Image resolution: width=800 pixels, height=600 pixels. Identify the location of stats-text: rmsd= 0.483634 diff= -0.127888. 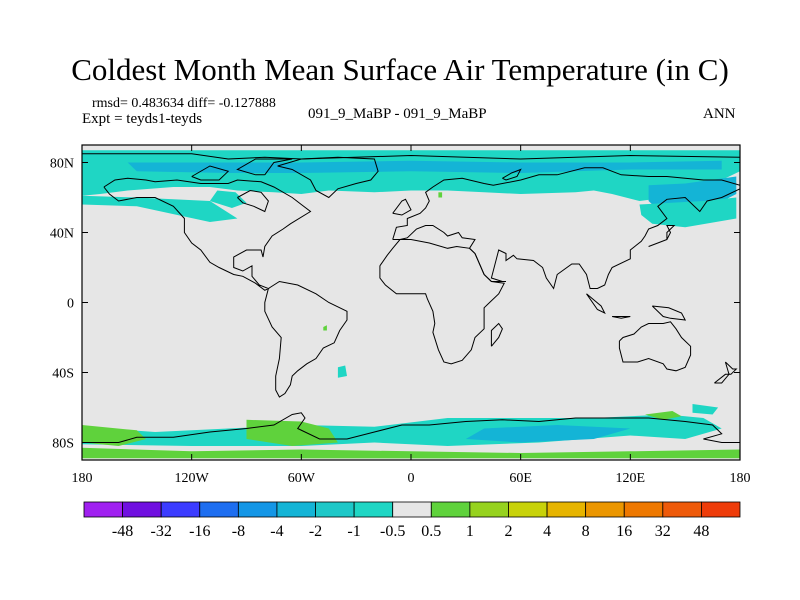
(184, 103).